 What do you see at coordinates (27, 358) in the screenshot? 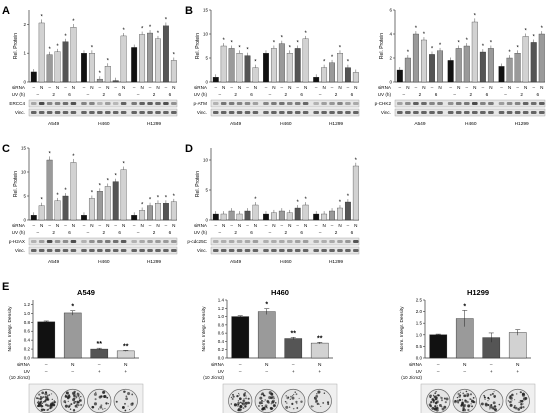
I see `y-tick-label: 0.0` at bounding box center [27, 358].